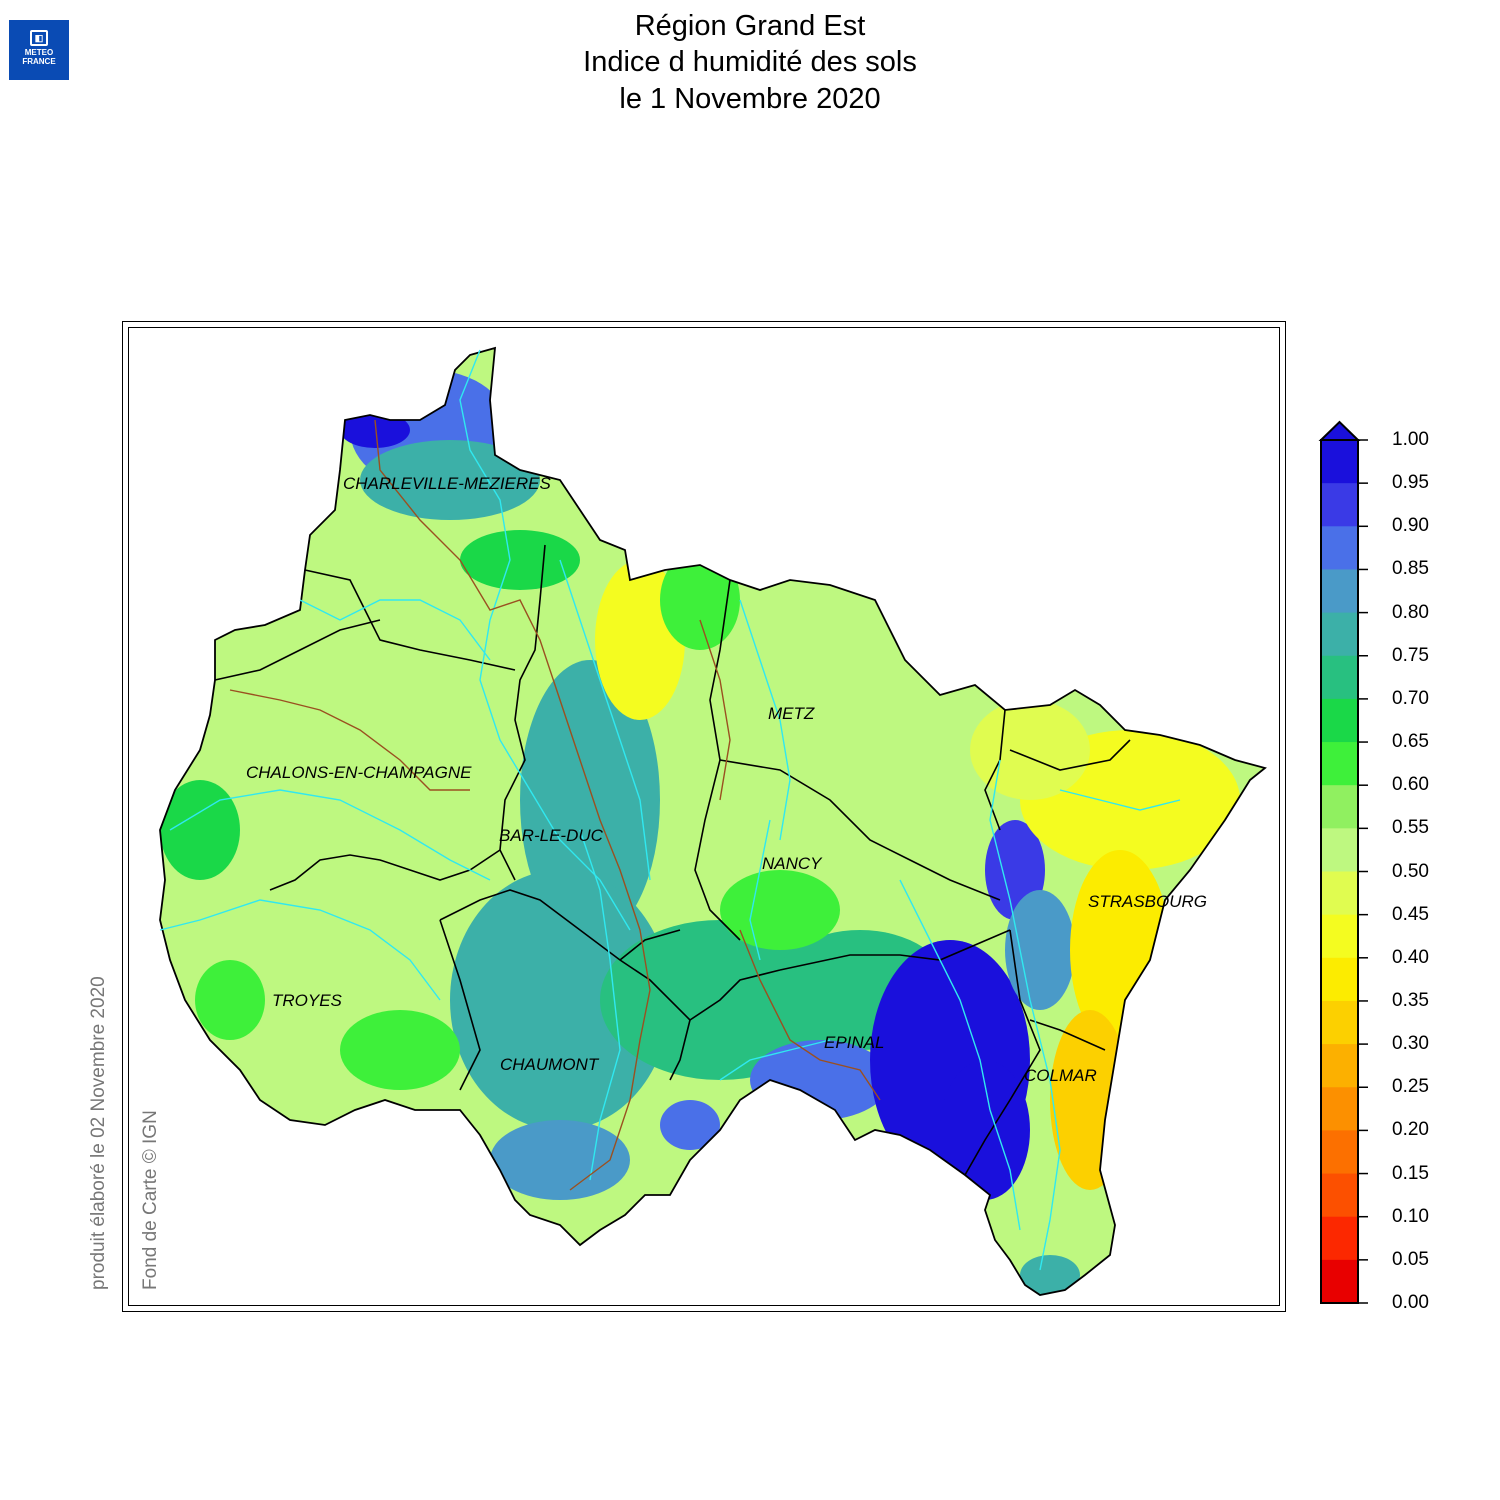 This screenshot has width=1500, height=1500. I want to click on legend-tick-label: 0.45, so click(1410, 914).